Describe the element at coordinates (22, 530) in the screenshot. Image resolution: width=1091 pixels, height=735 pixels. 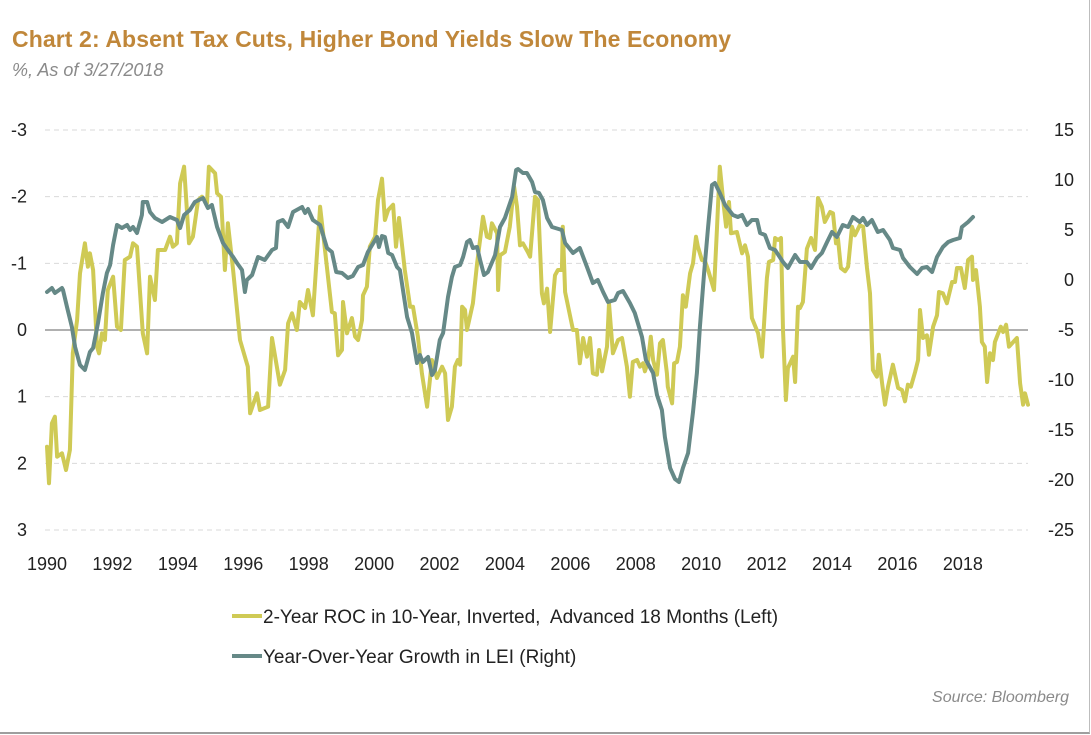
I see `left-tick-label: 3` at that location.